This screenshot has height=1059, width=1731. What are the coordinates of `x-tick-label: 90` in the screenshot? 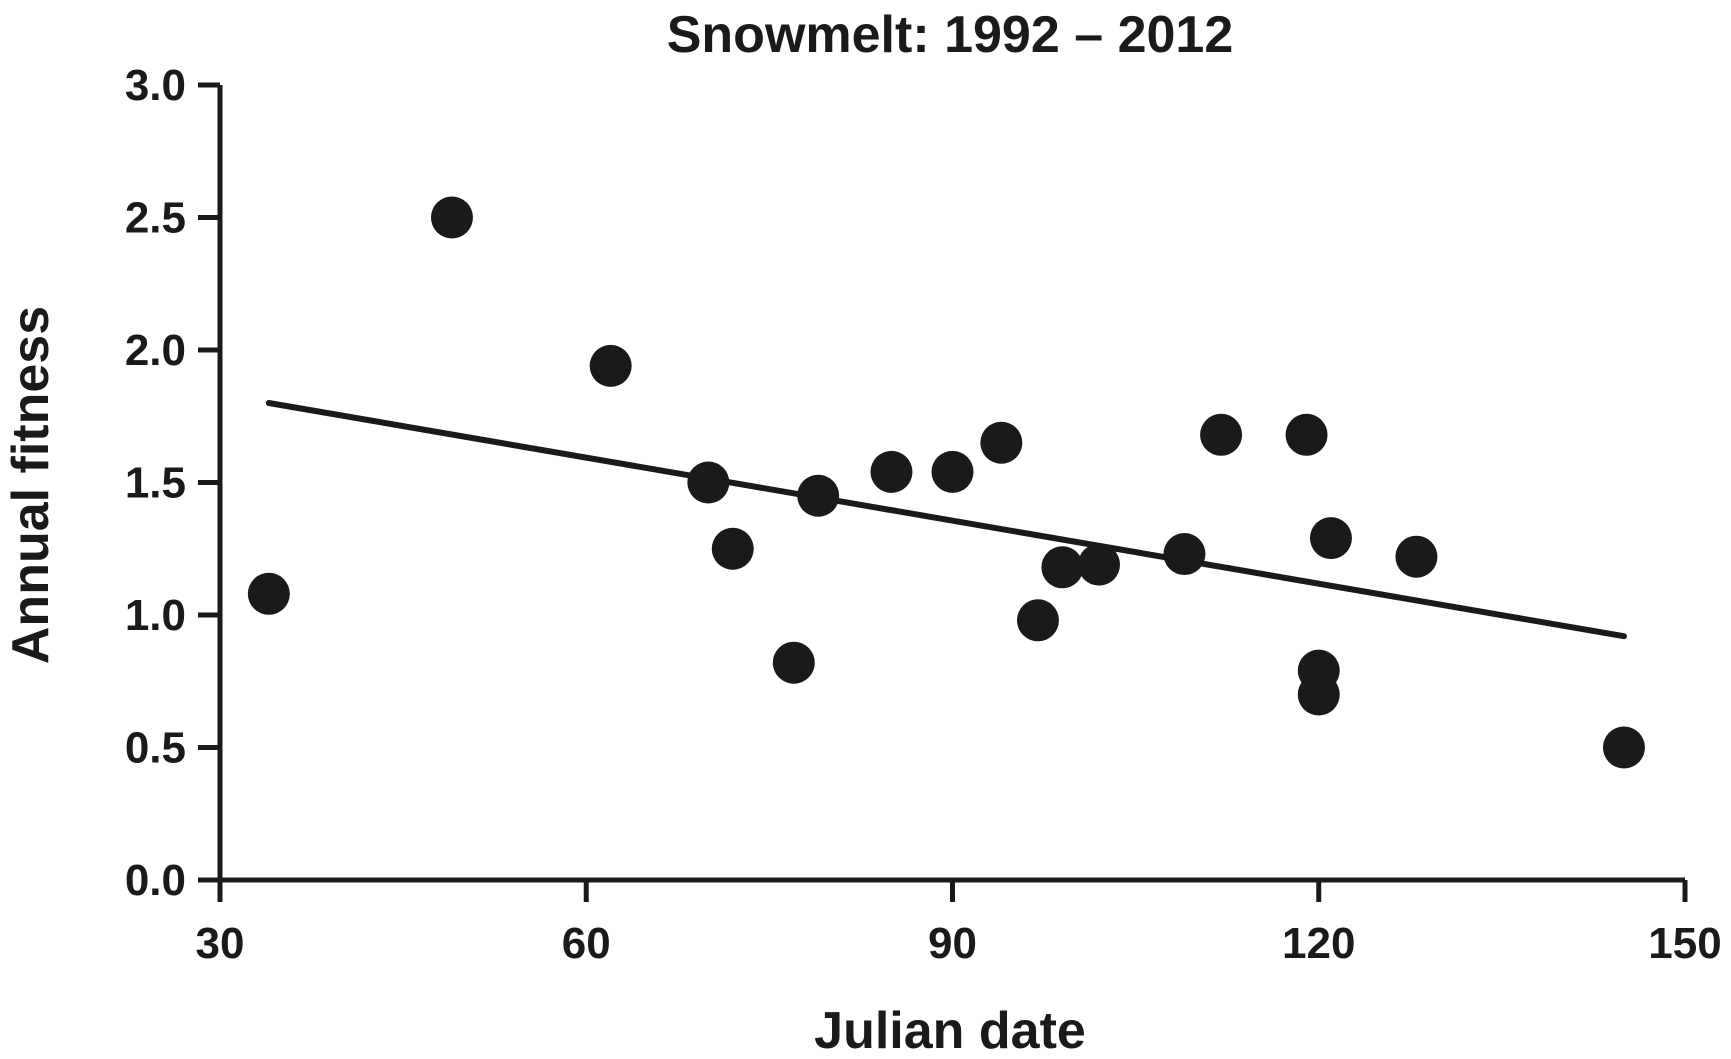 It's located at (952, 943).